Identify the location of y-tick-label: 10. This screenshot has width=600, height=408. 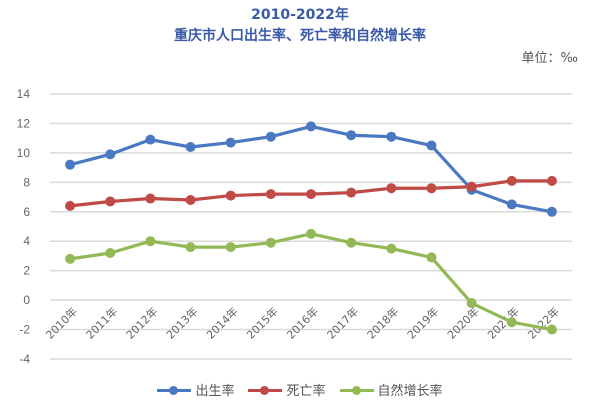
(24, 153).